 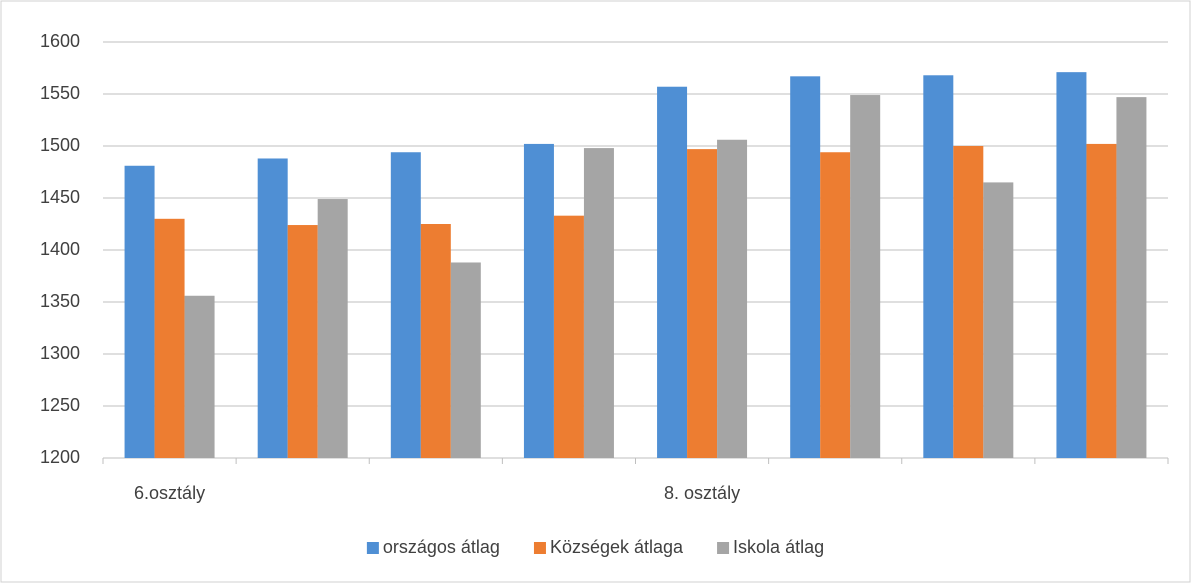 What do you see at coordinates (778, 547) in the screenshot?
I see `legend-label: Iskola átlag` at bounding box center [778, 547].